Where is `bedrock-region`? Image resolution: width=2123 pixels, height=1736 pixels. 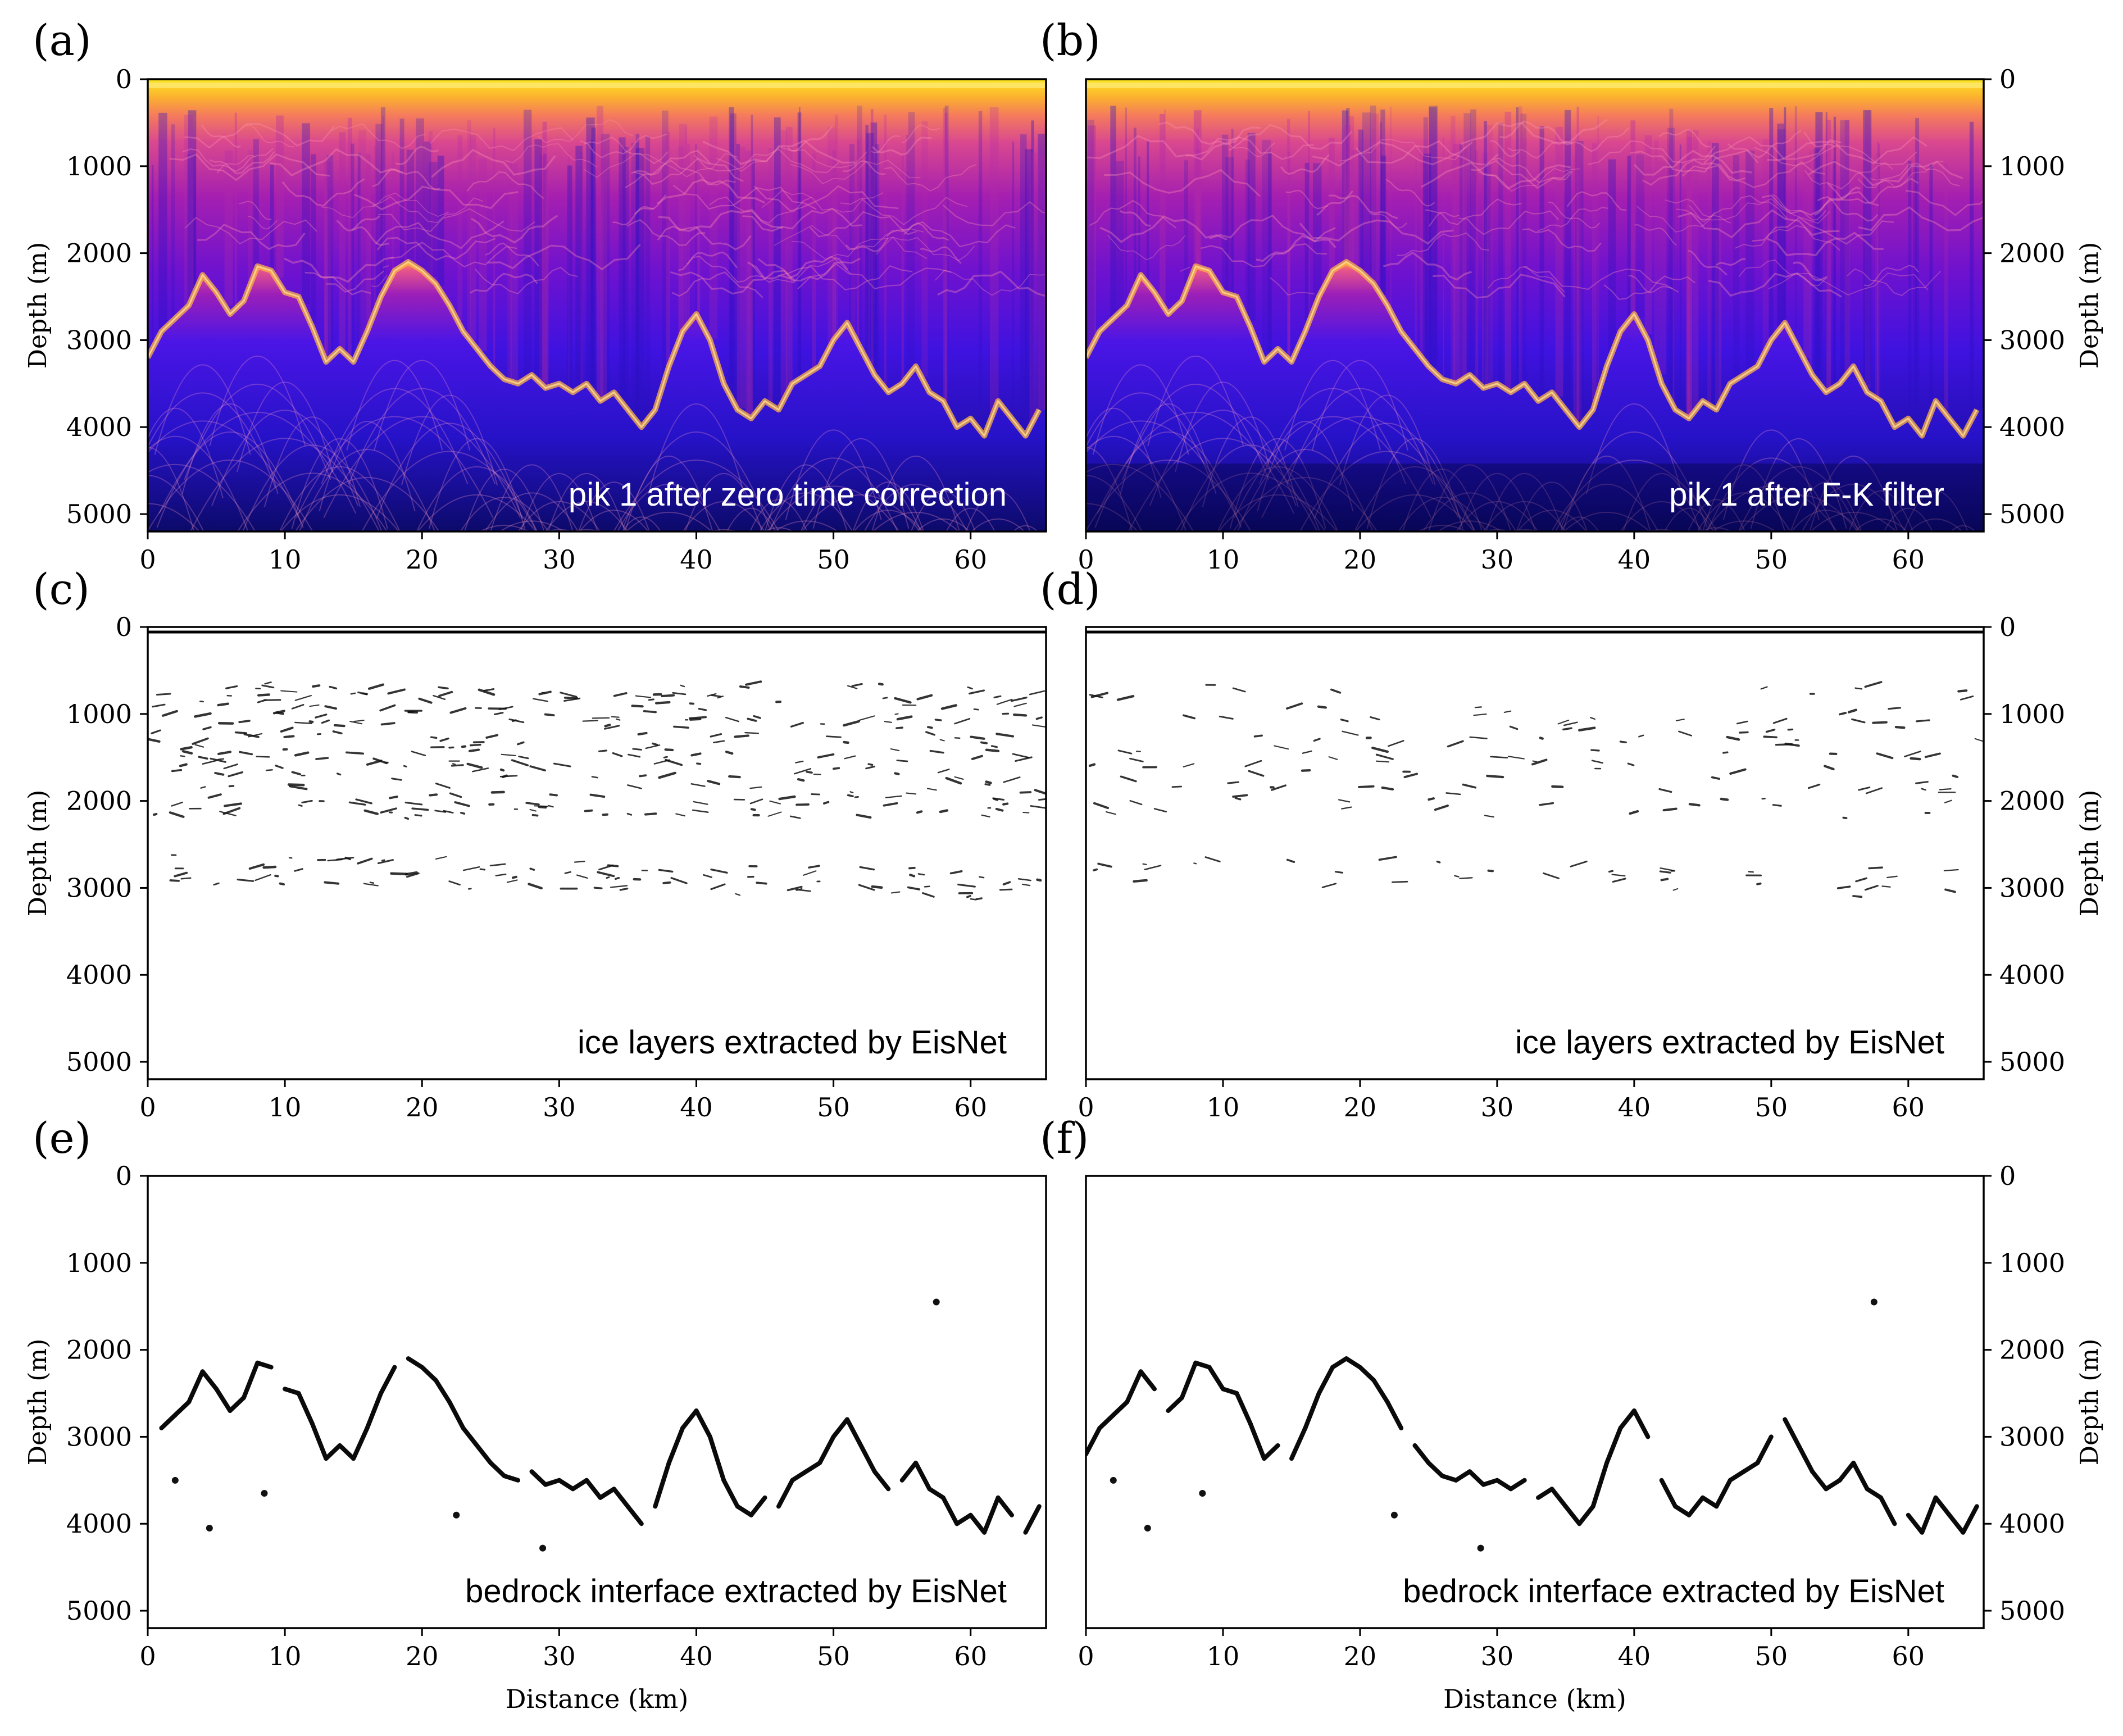 bedrock-region is located at coordinates (597, 396).